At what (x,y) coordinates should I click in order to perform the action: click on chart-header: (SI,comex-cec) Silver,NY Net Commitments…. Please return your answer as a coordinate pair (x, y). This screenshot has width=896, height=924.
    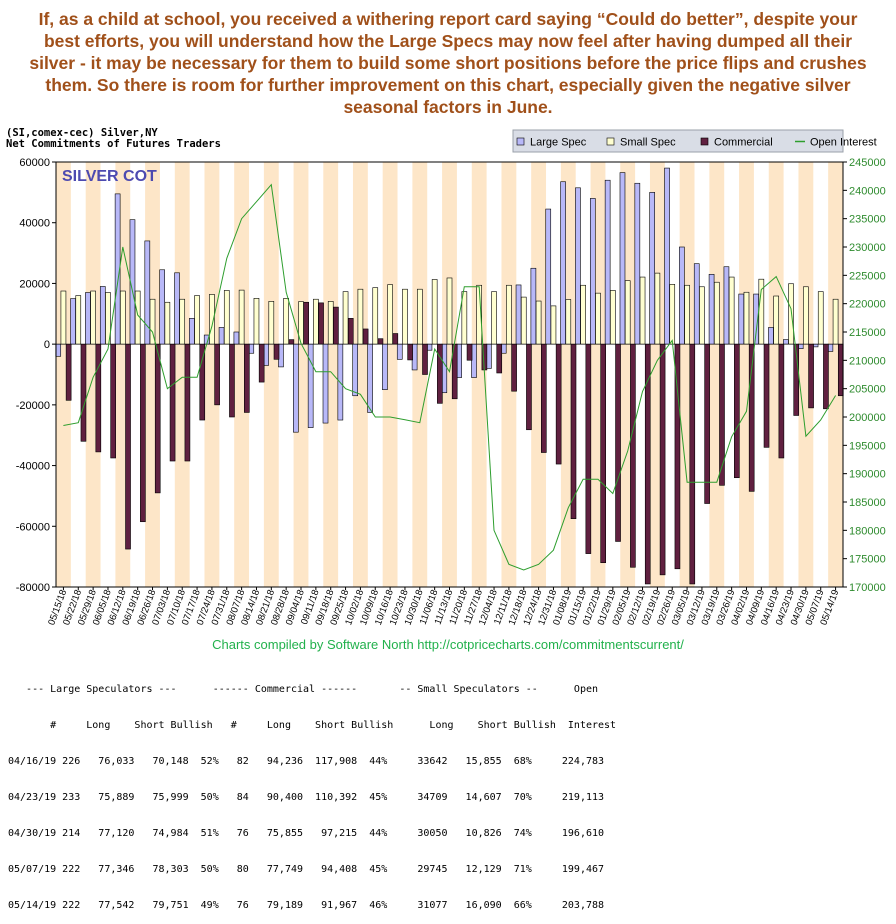
    Looking at the image, I should click on (113, 139).